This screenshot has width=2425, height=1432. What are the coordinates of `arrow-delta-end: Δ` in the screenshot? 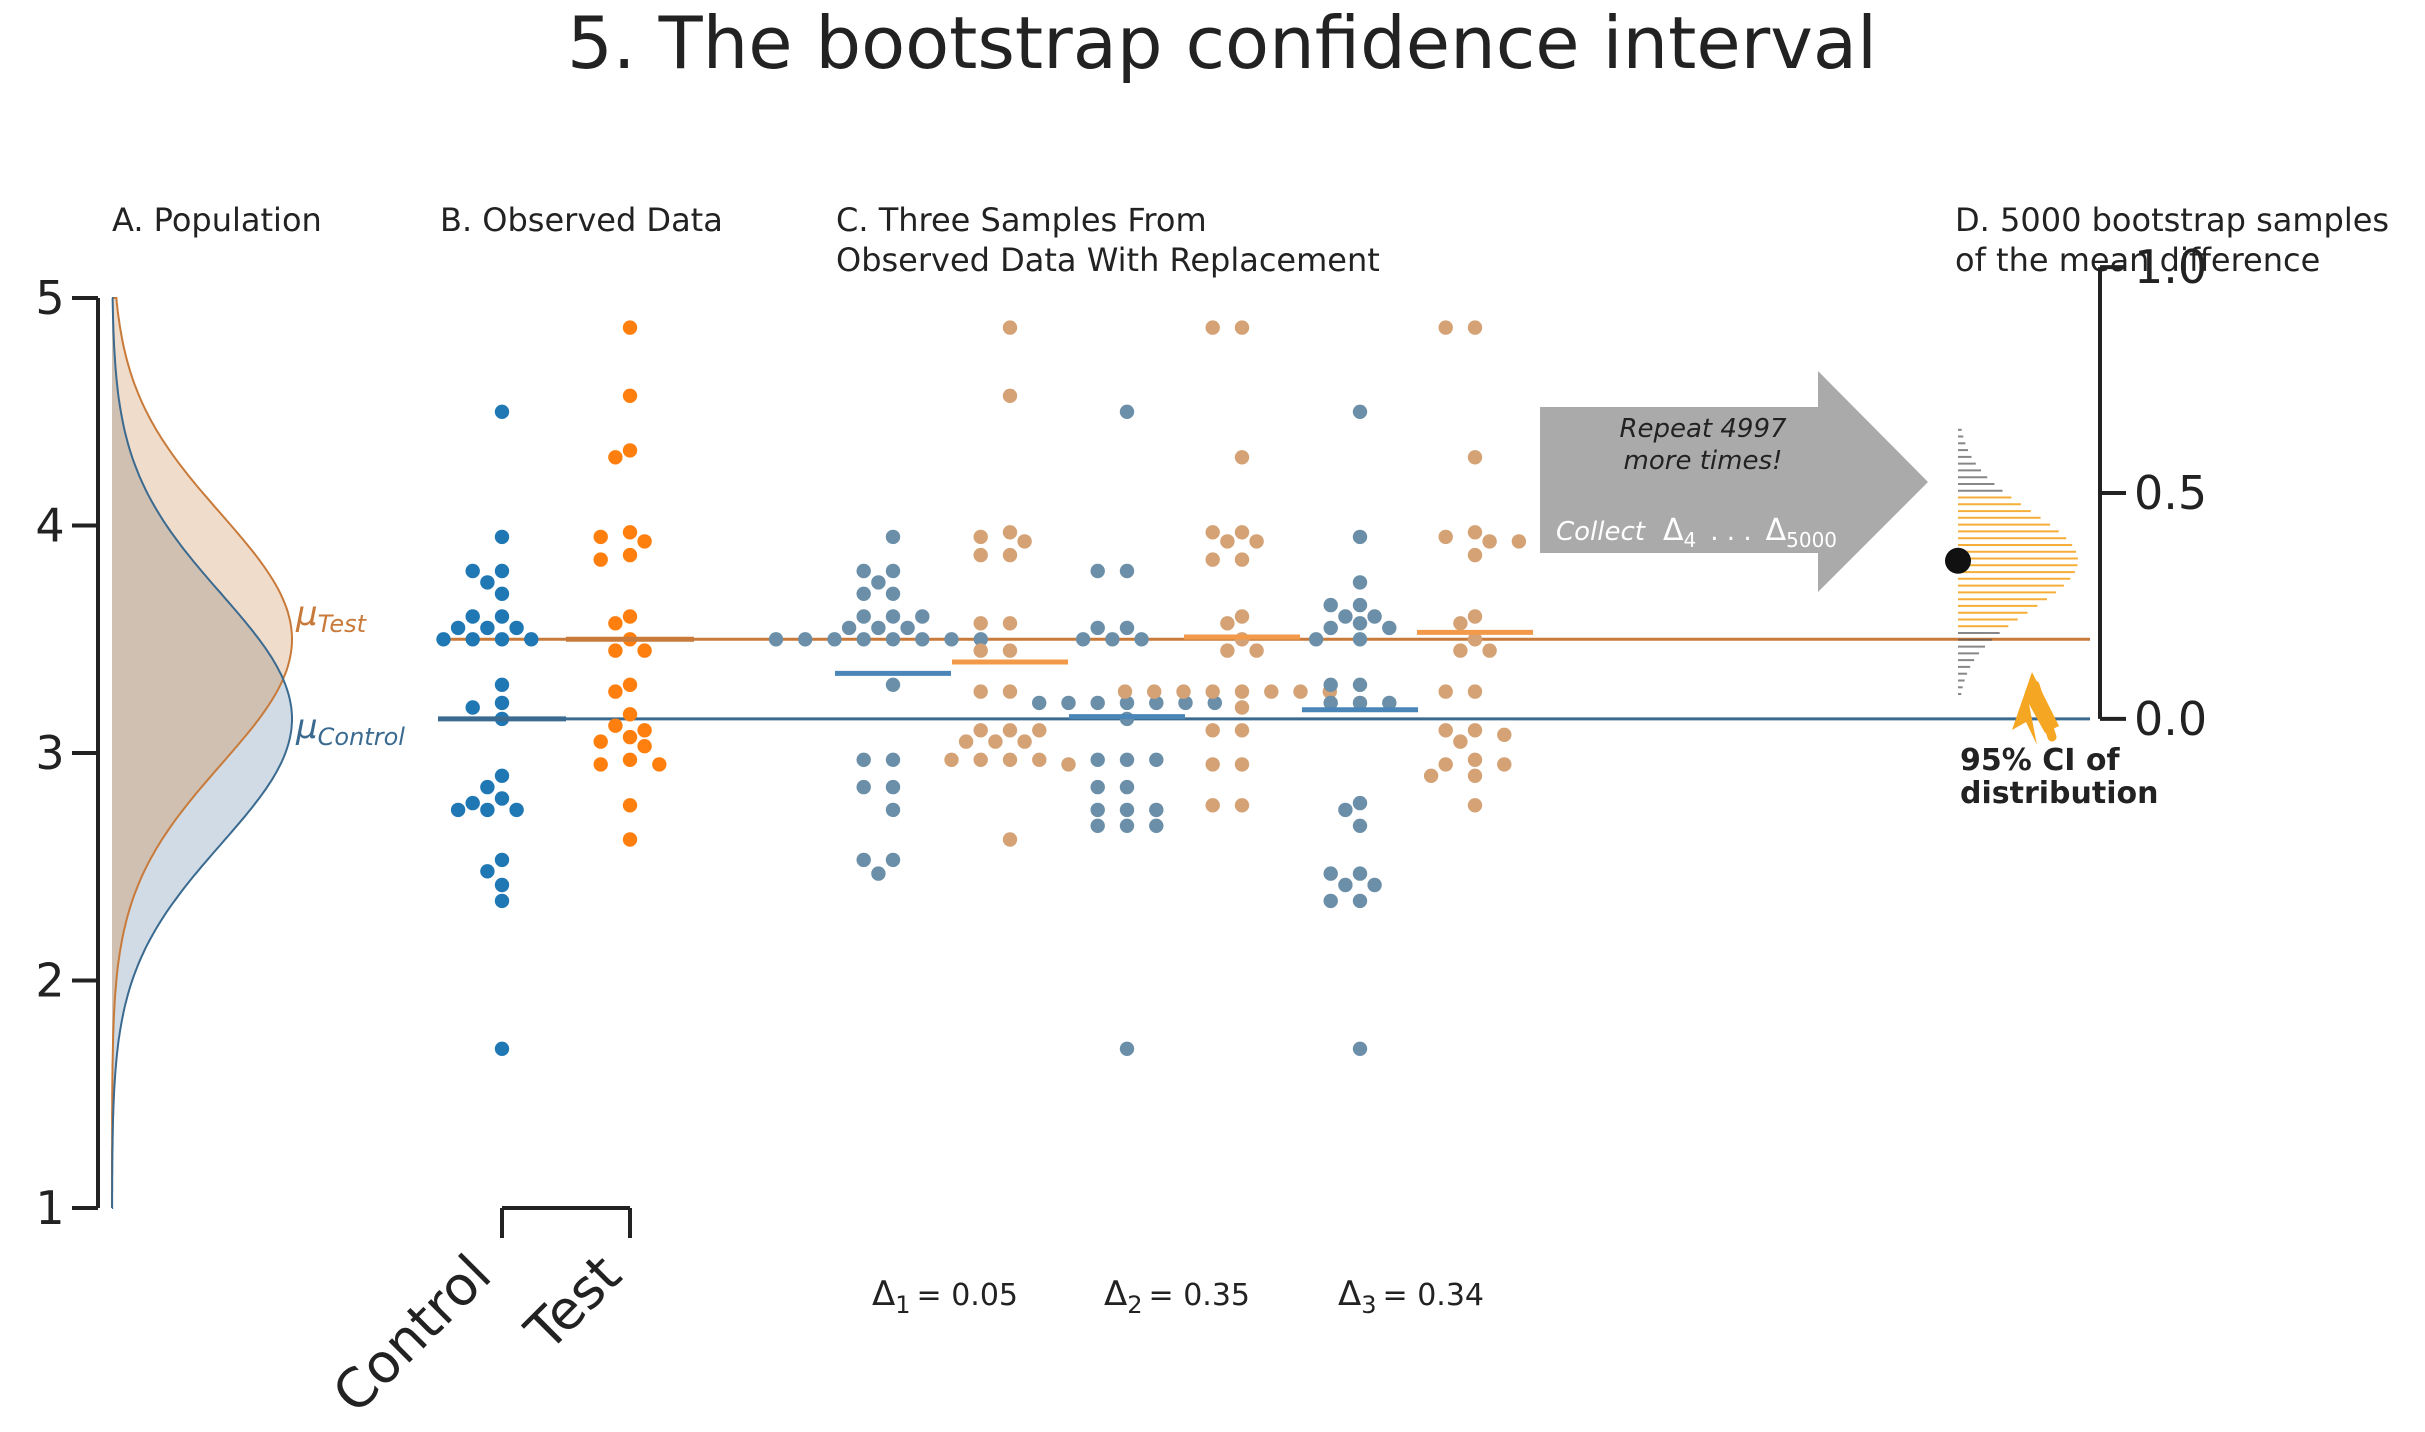 It's located at (1776, 530).